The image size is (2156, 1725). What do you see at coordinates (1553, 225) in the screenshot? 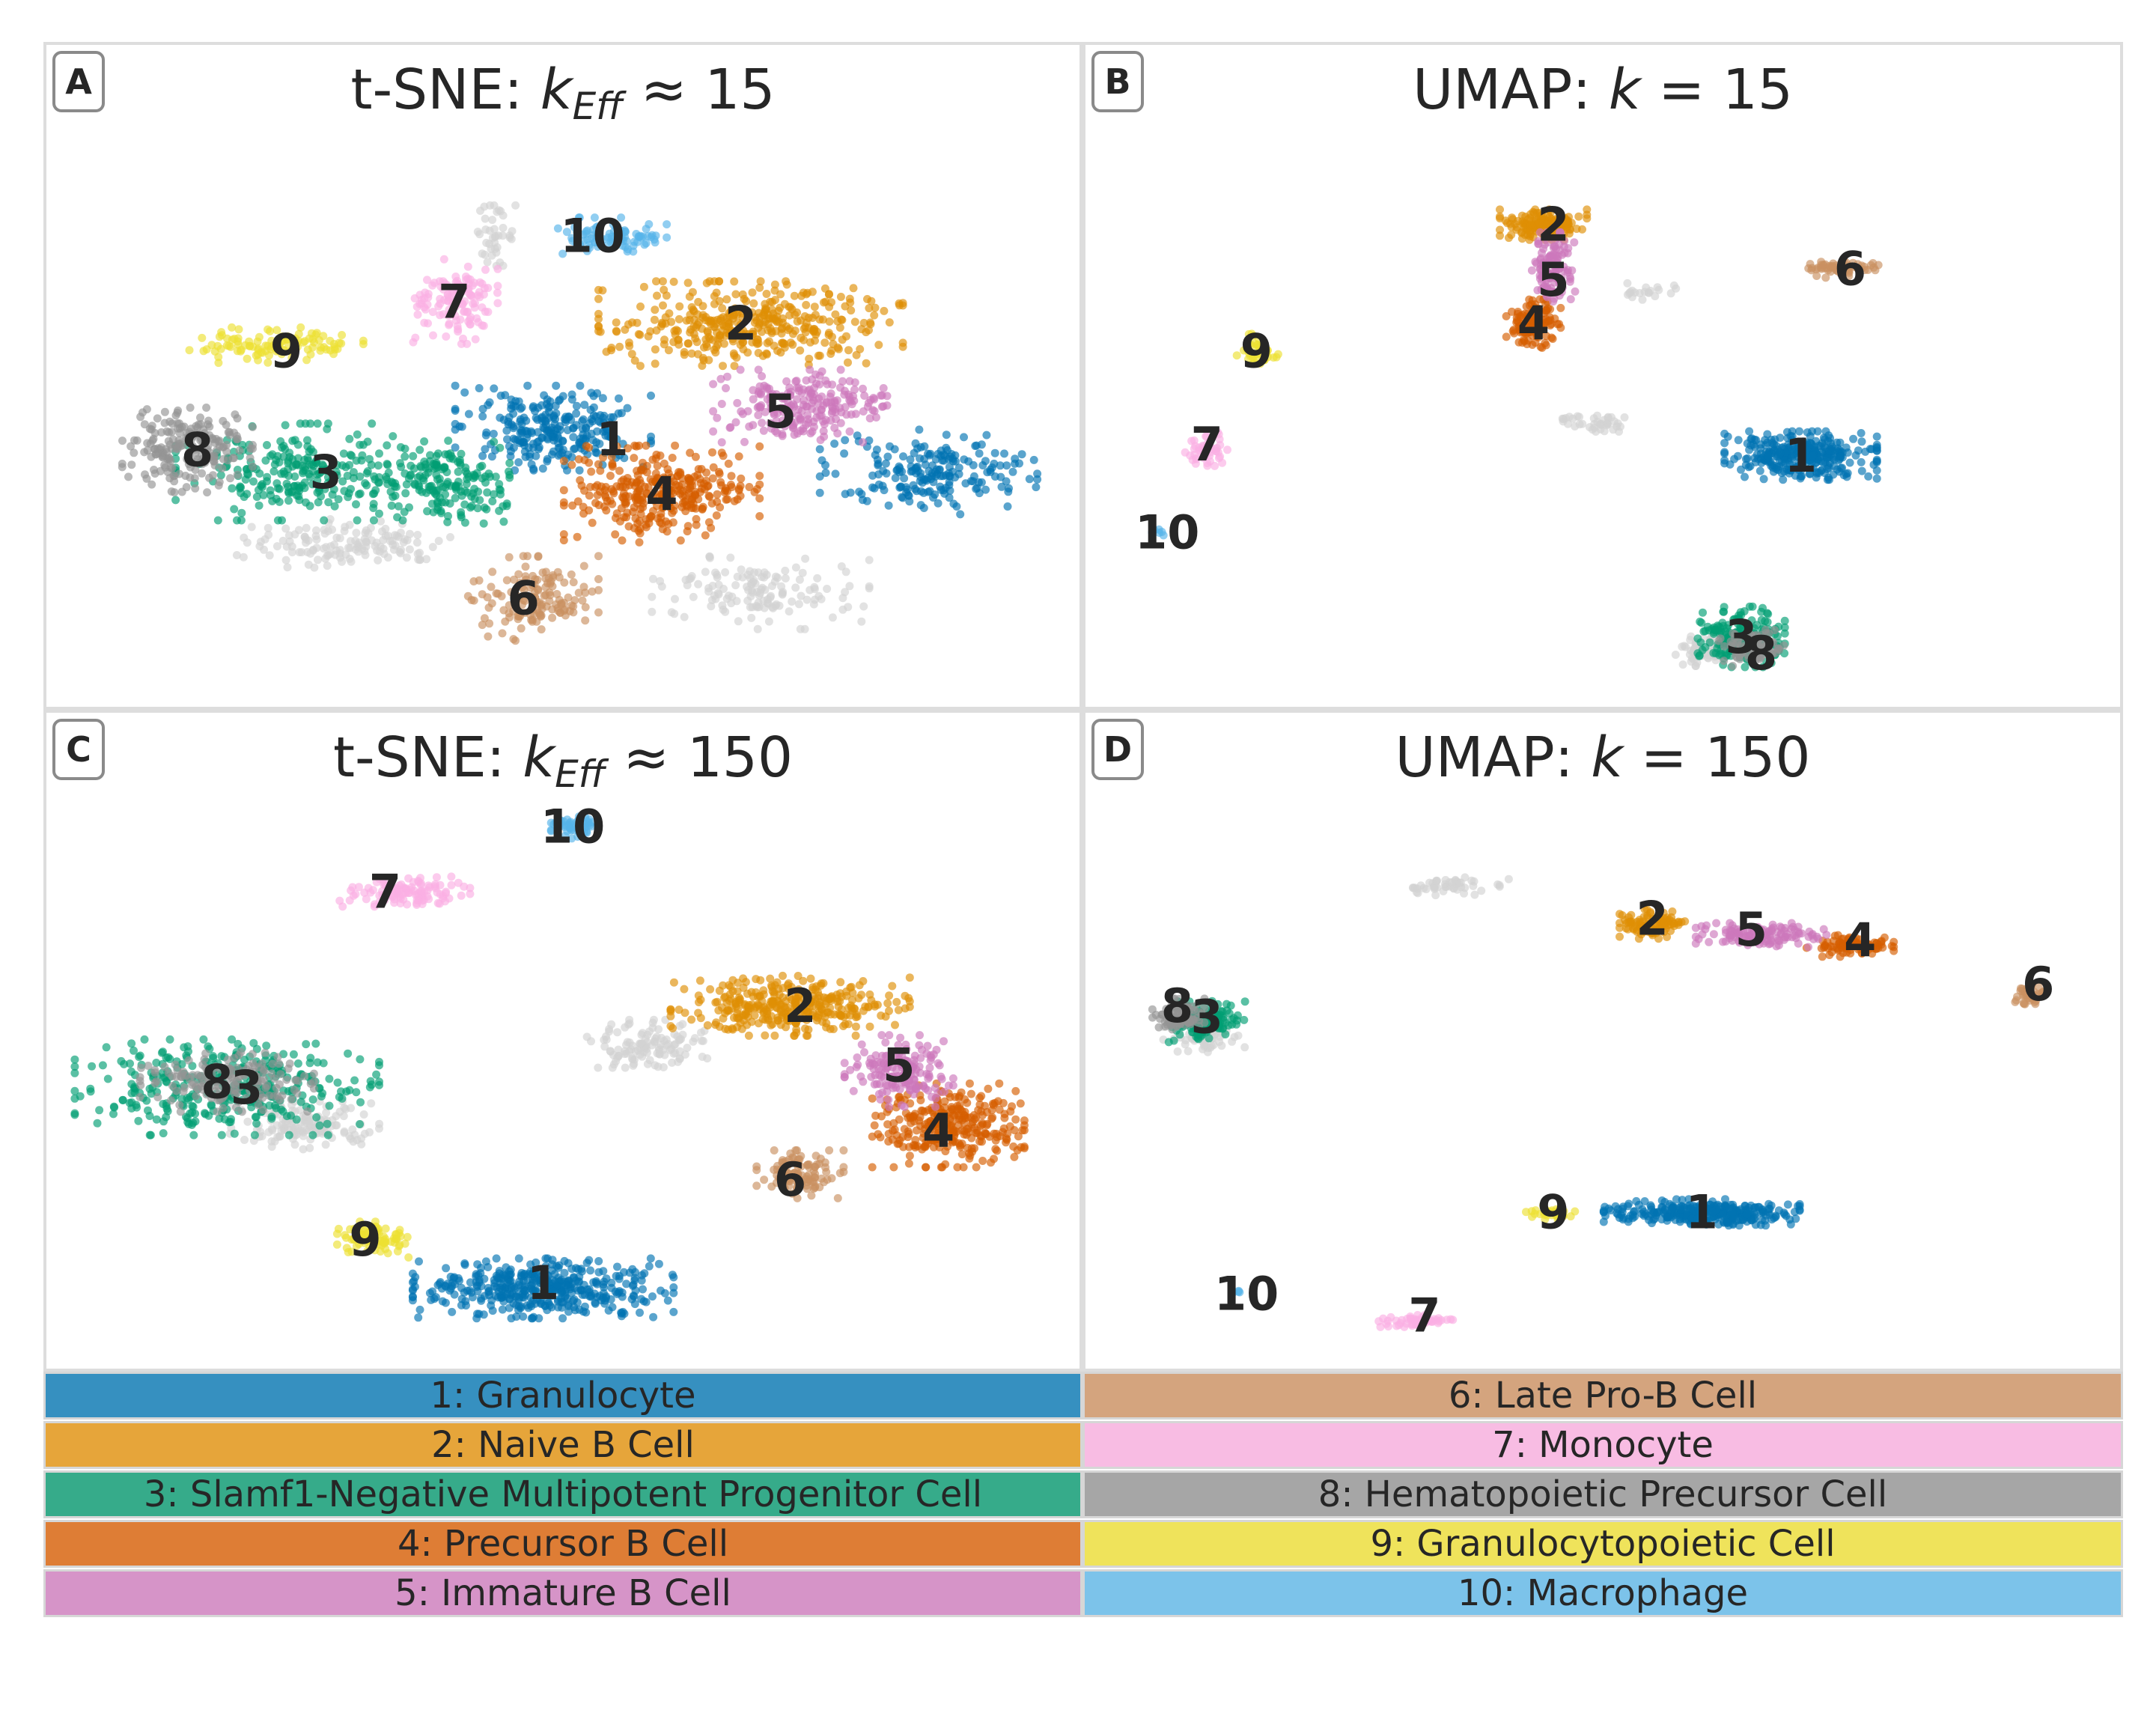
I see `cluster-label-2: 2` at bounding box center [1553, 225].